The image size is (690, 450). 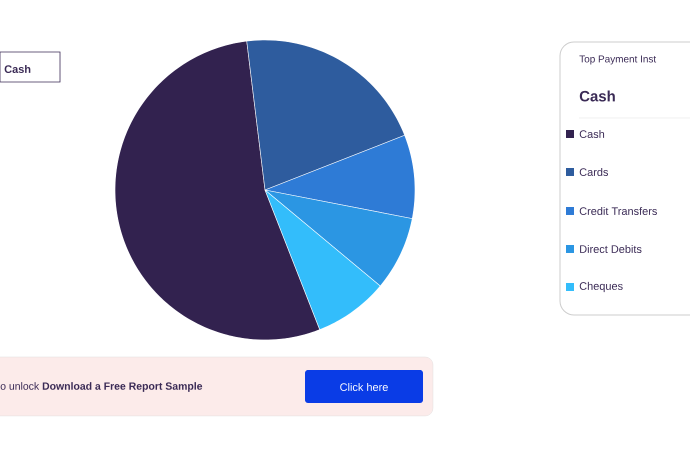 I want to click on legend-label: Cash, so click(x=592, y=134).